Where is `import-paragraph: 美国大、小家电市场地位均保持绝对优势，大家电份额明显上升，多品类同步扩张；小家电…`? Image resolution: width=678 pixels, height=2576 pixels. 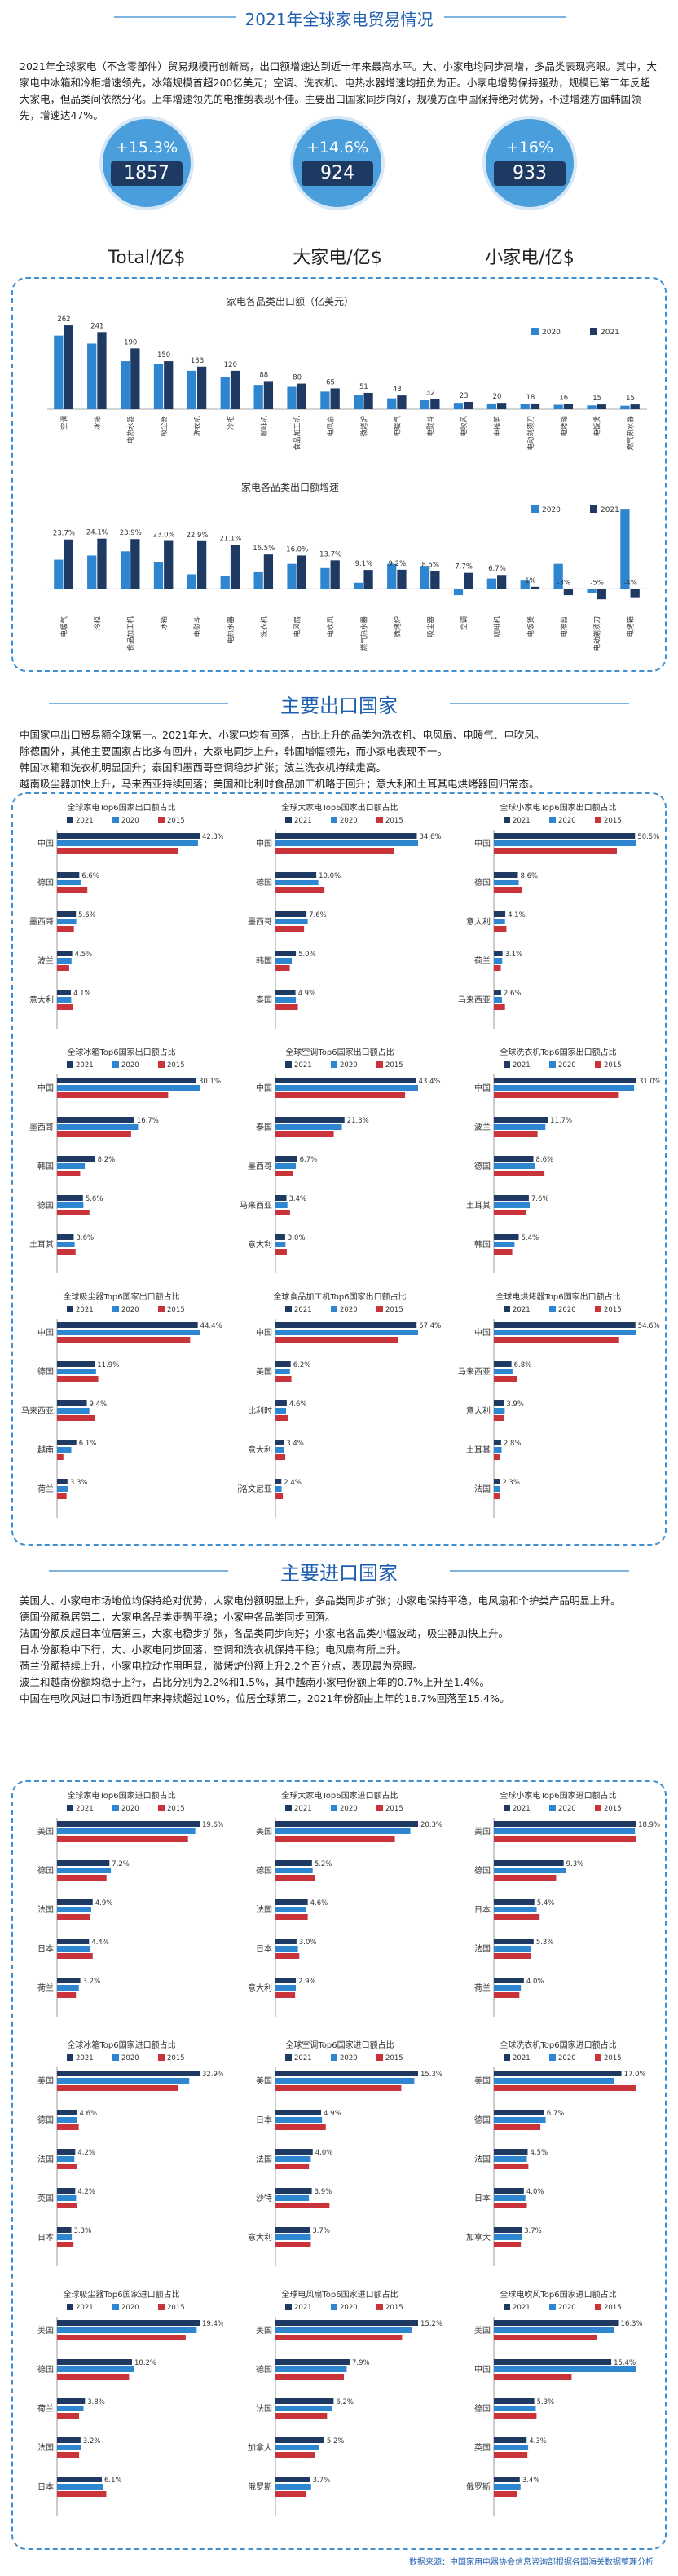
import-paragraph: 美国大、小家电市场地位均保持绝对优势，大家电份额明显上升，多品类同步扩张；小家电… is located at coordinates (339, 1650).